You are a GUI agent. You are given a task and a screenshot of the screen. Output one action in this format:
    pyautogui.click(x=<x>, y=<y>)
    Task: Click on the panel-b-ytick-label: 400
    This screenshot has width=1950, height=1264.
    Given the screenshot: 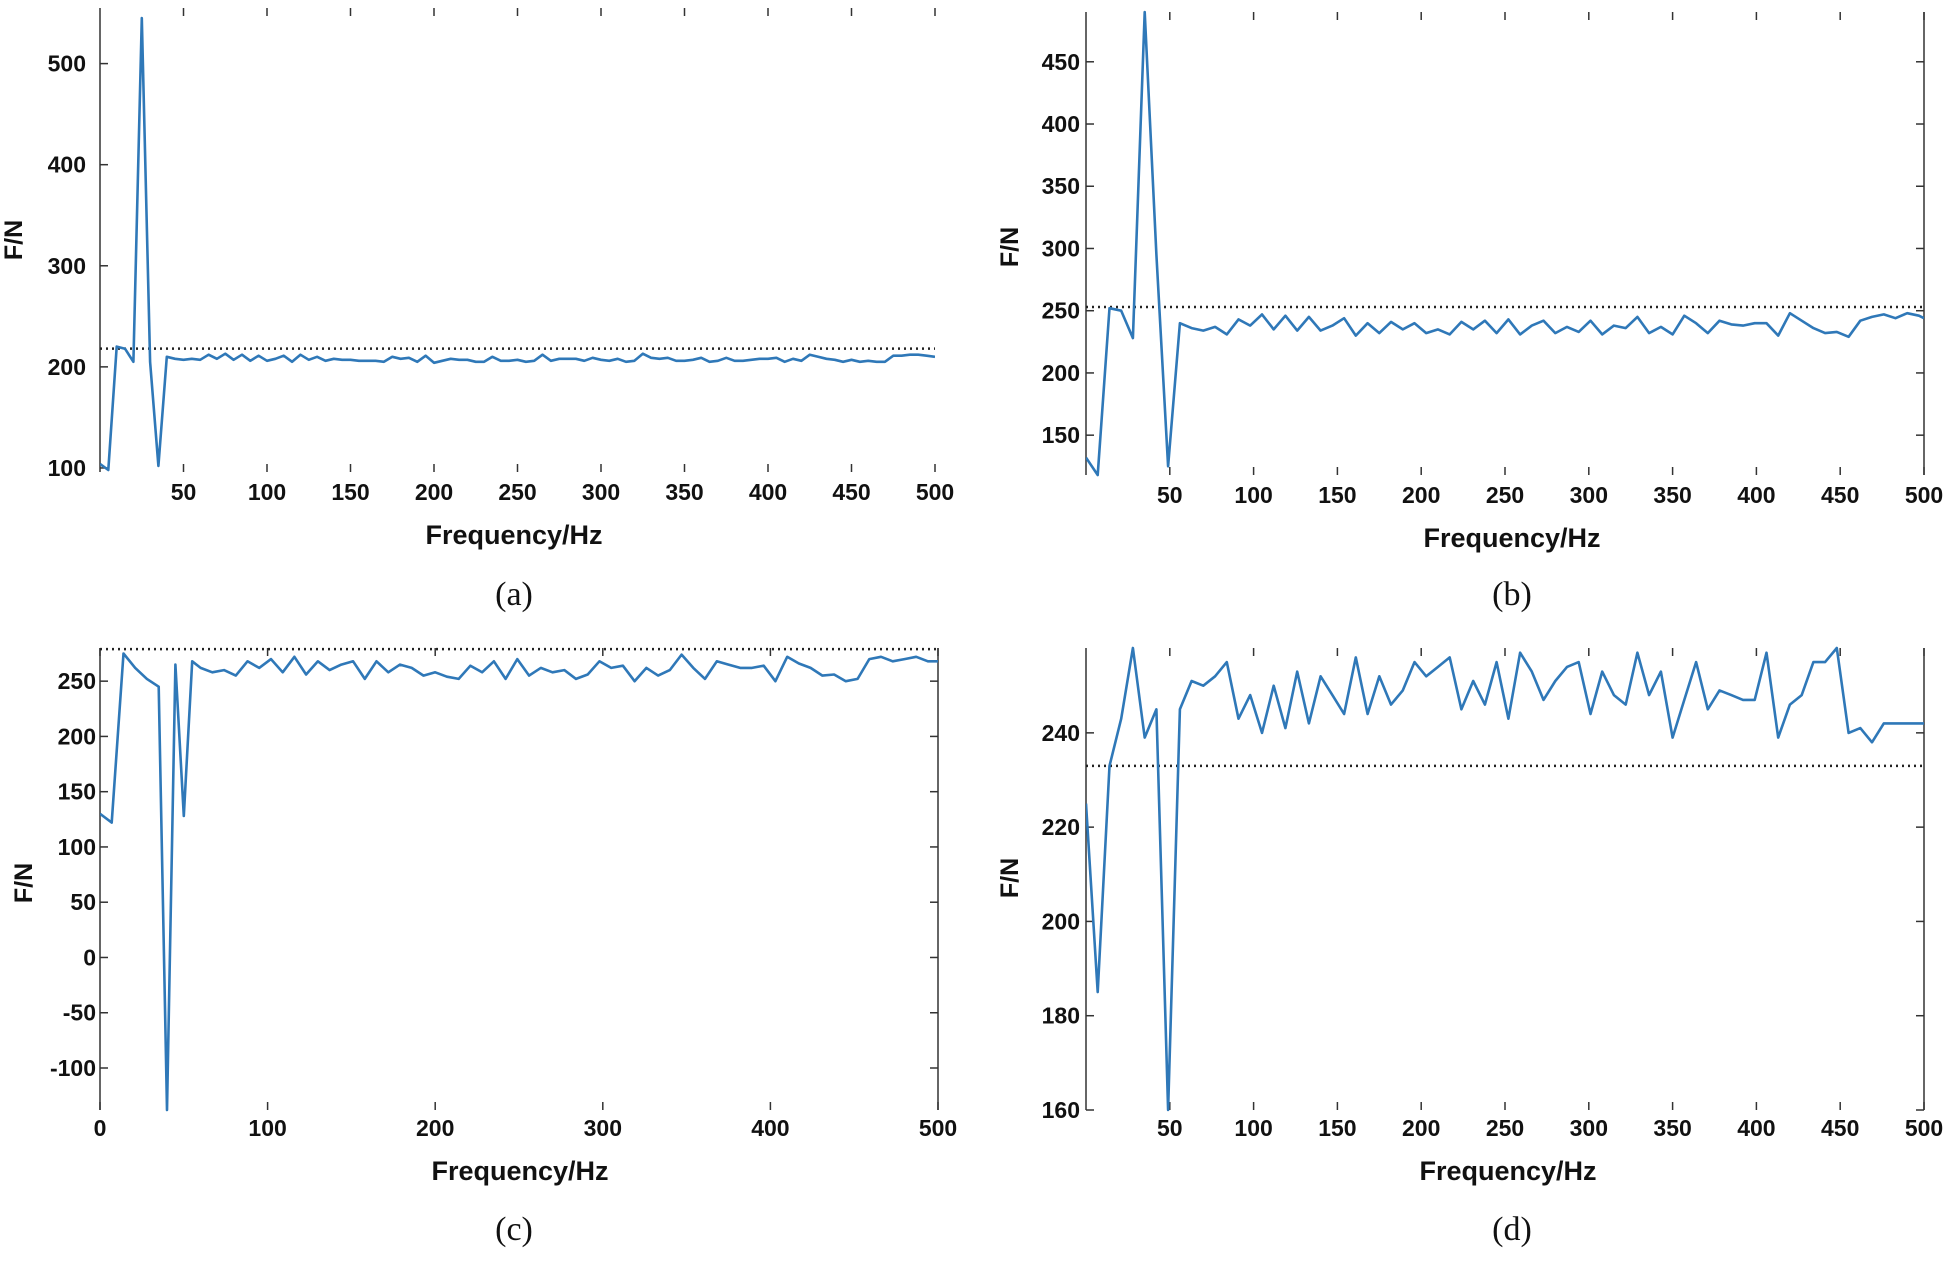 What is the action you would take?
    pyautogui.click(x=1061, y=124)
    